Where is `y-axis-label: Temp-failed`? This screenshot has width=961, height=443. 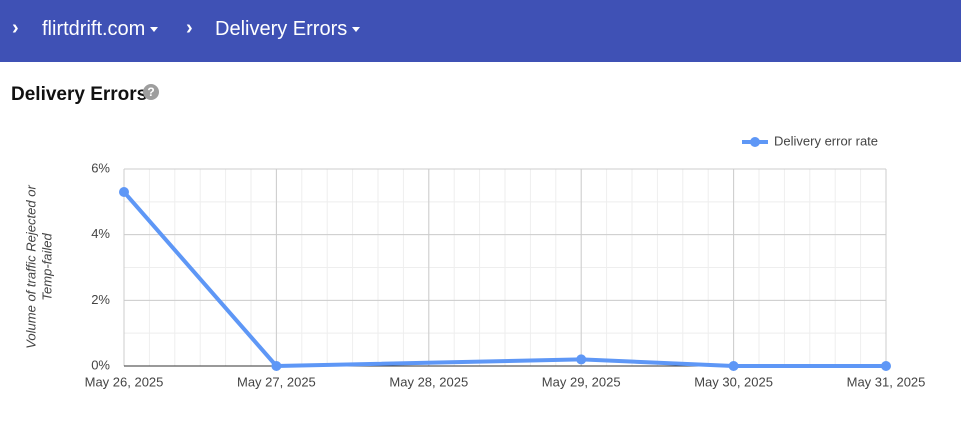 y-axis-label: Temp-failed is located at coordinates (46, 267).